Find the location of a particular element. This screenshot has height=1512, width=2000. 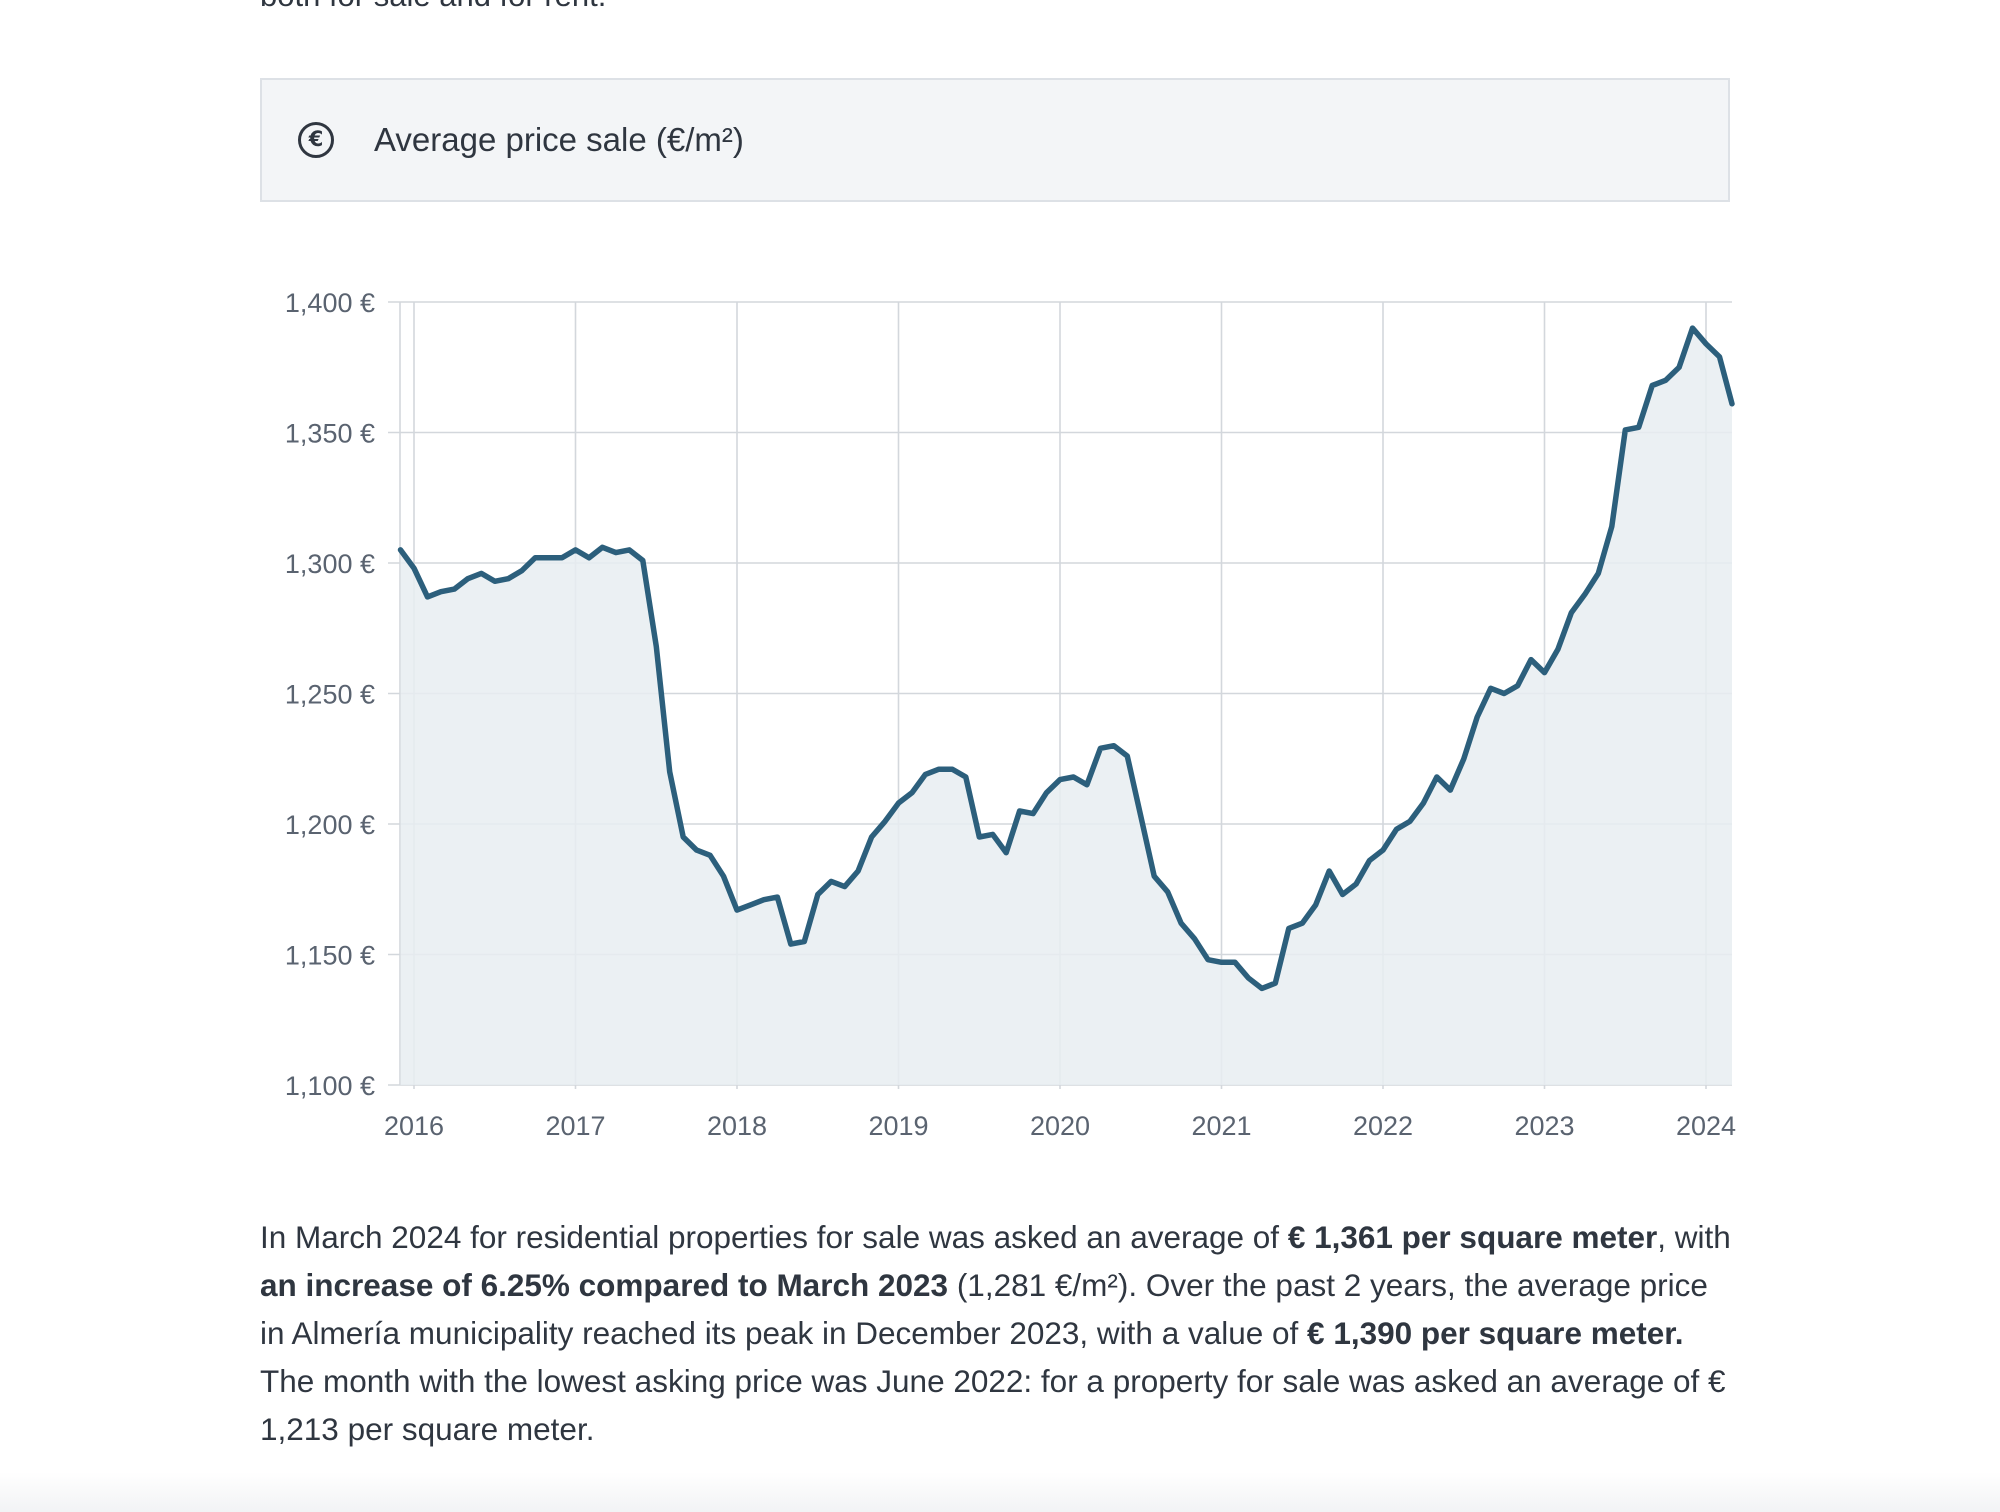

chart-title: Average price sale (€/m²) is located at coordinates (559, 139).